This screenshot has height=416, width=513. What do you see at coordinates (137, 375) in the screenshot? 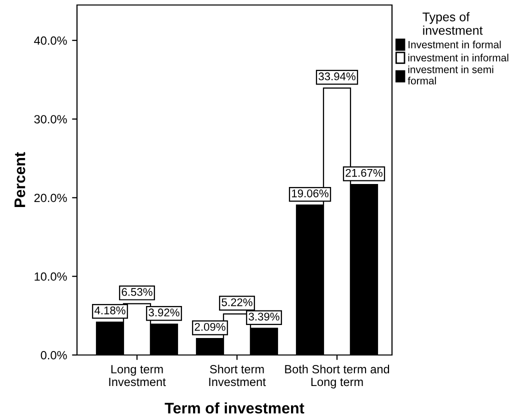
I see `x-tick-label: Long term Investment` at bounding box center [137, 375].